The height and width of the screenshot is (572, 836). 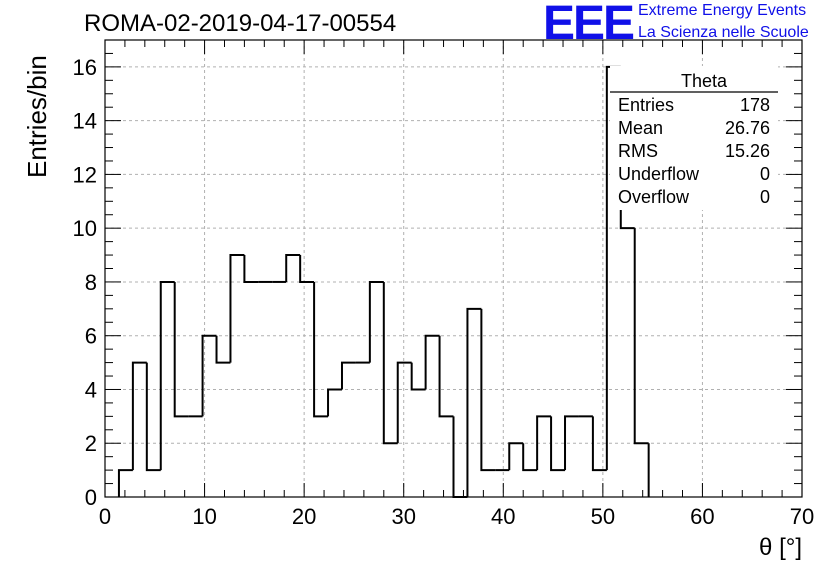 I want to click on stats-row-label: Underflow, so click(x=659, y=174).